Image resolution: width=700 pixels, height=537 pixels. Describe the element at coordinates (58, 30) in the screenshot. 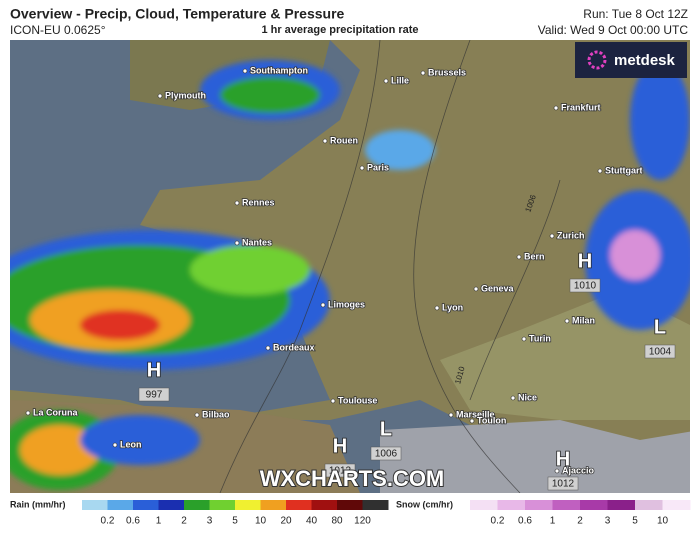

I see `model: ICON-EU 0.0625°` at that location.